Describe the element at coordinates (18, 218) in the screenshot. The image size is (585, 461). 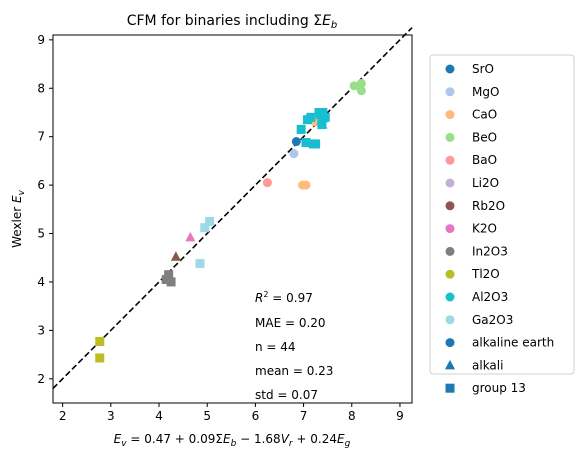
I see `y-axis-label: Wexler Ev` at that location.